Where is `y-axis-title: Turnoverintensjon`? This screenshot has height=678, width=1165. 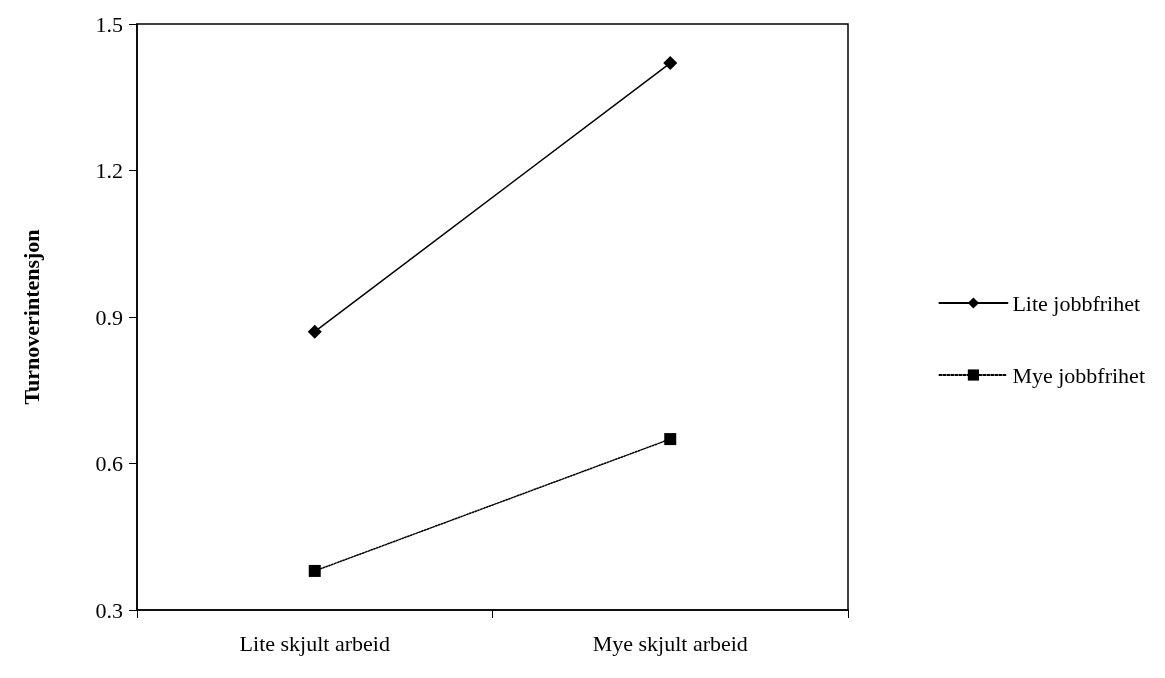
y-axis-title: Turnoverintensjon is located at coordinates (31, 317).